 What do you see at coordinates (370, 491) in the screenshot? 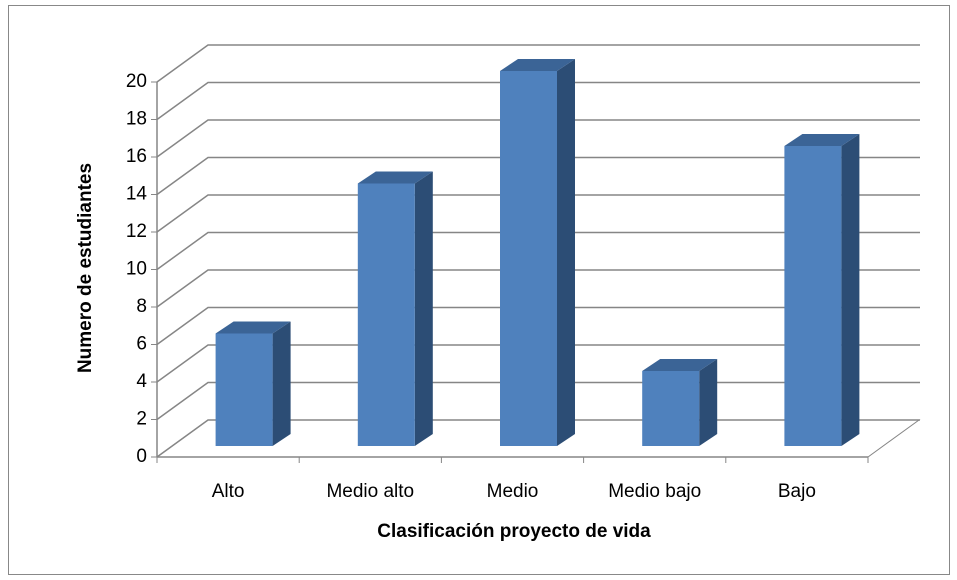
I see `x-tick-label: Medio alto` at bounding box center [370, 491].